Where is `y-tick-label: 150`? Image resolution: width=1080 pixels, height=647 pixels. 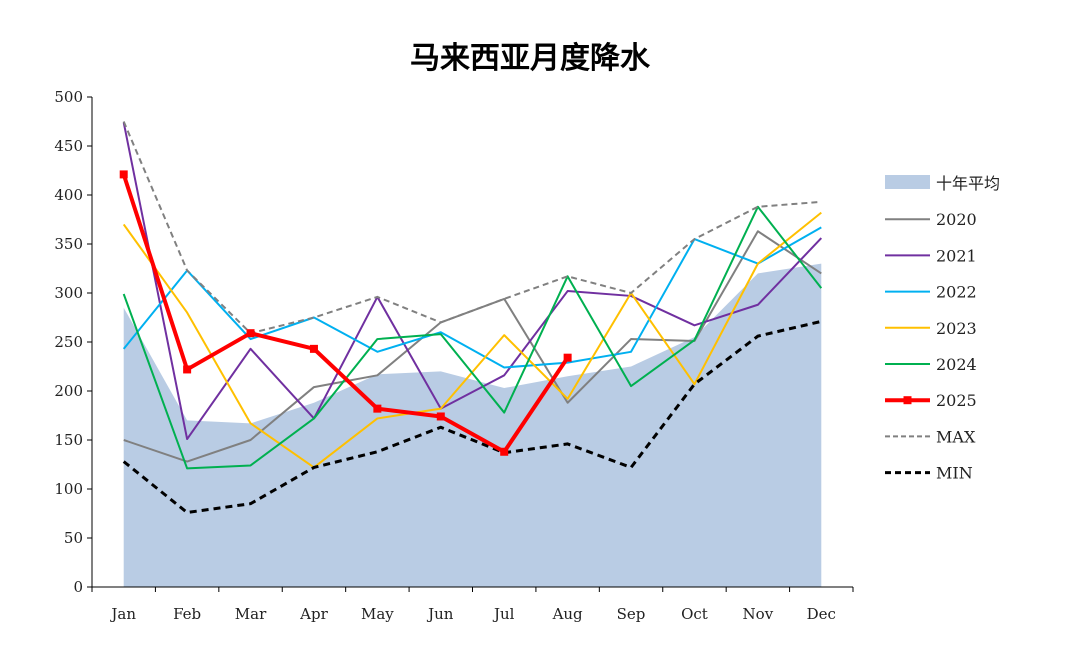 y-tick-label: 150 is located at coordinates (68, 440).